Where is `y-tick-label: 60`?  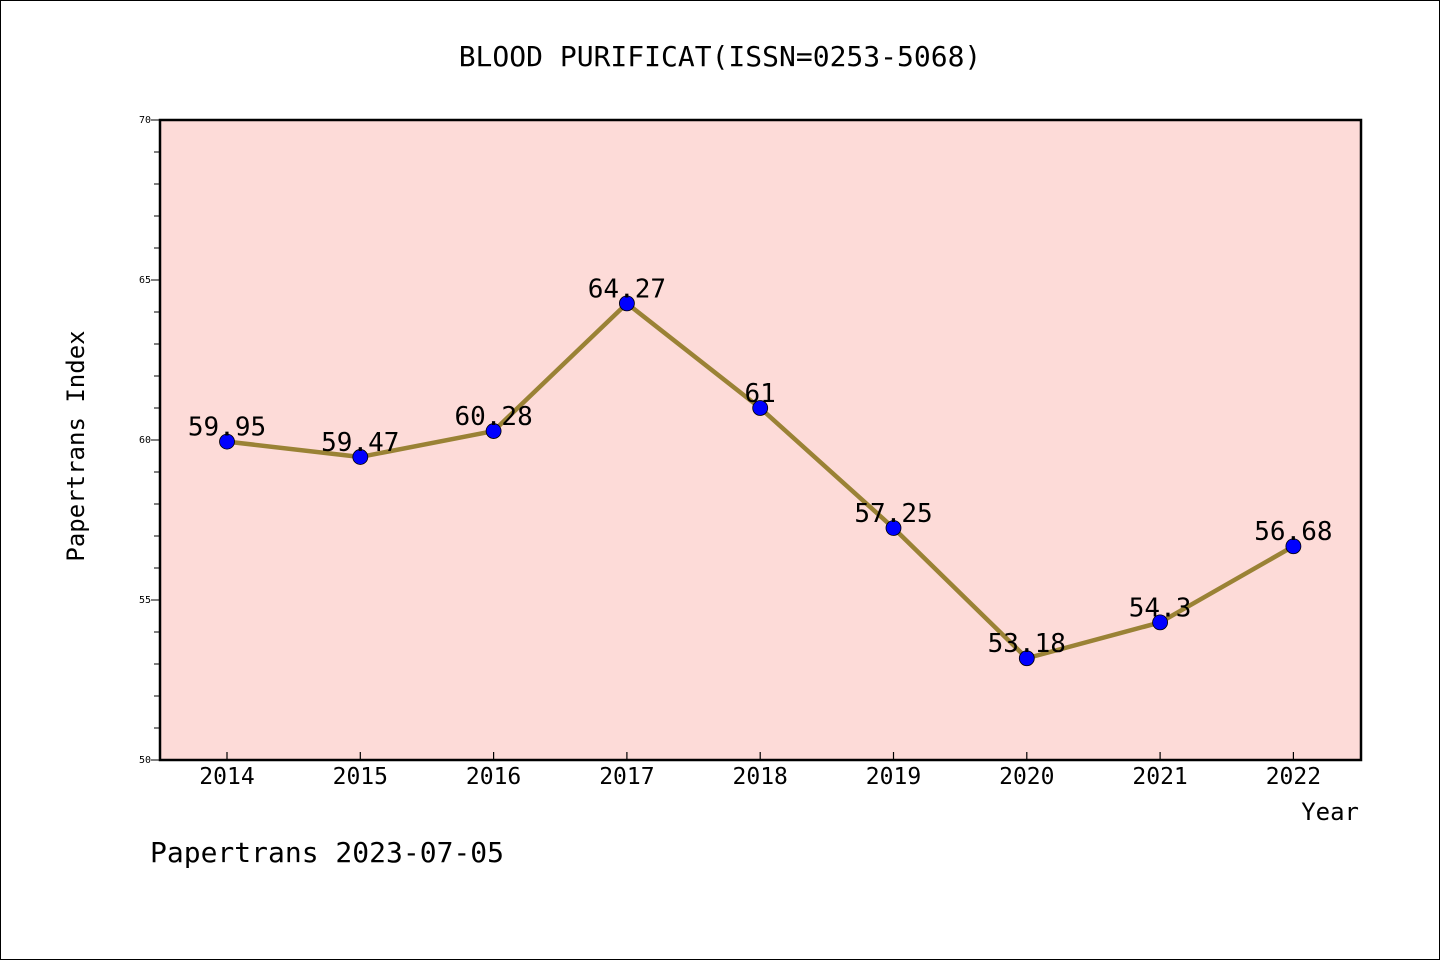
y-tick-label: 60 is located at coordinates (145, 440).